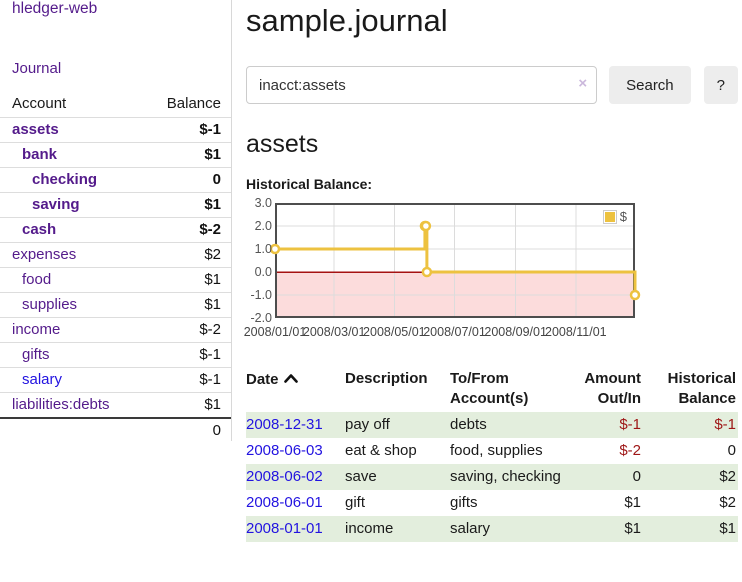 This screenshot has height=582, width=742. Describe the element at coordinates (216, 430) in the screenshot. I see `accounts-total-balance: 0` at that location.